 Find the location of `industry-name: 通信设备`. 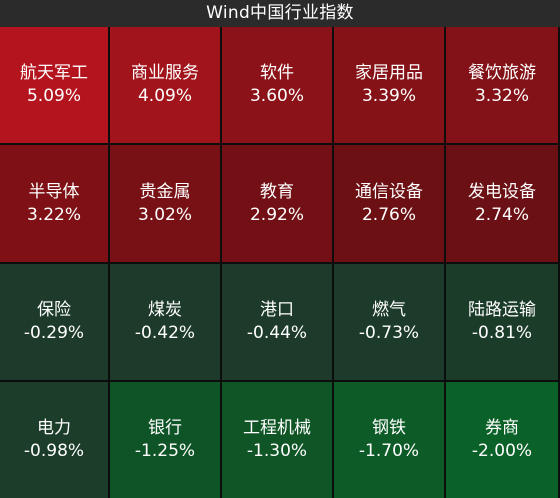

industry-name: 通信设备 is located at coordinates (389, 191).